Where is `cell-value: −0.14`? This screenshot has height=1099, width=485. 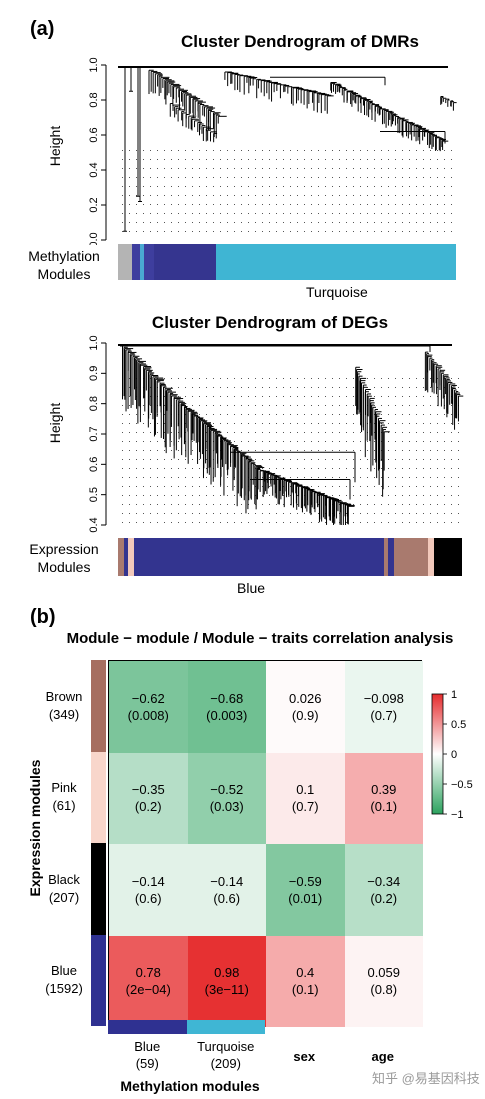
cell-value: −0.14 is located at coordinates (148, 881).